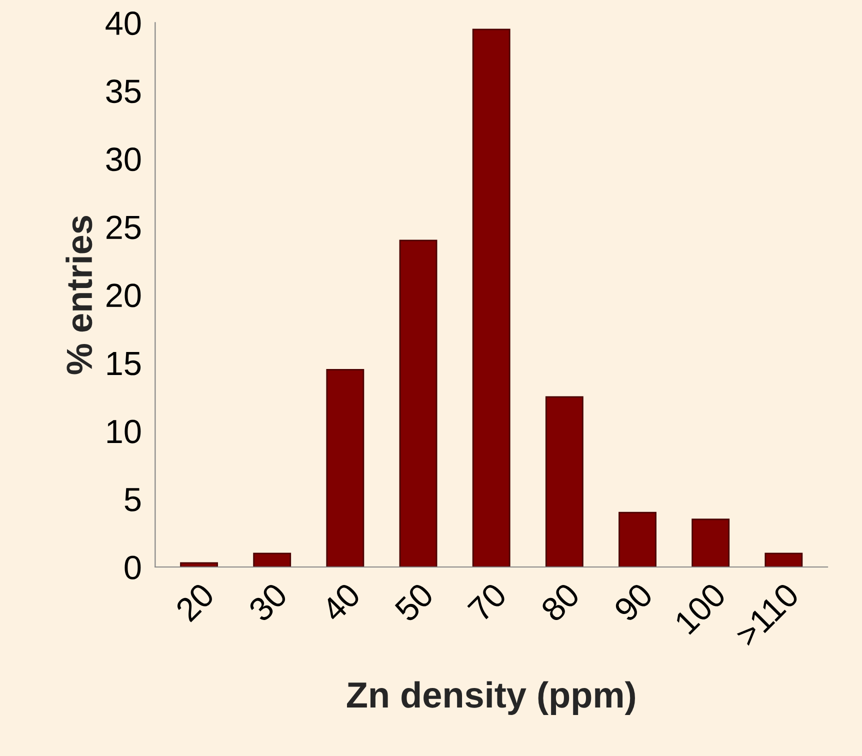  I want to click on x-tick-label: 30, so click(267, 602).